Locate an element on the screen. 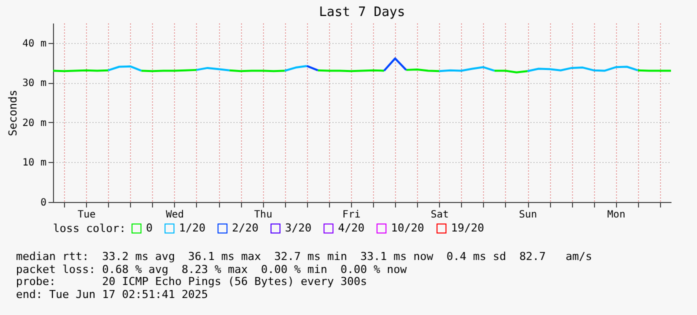 The image size is (697, 315). legend-label: 0 is located at coordinates (149, 228).